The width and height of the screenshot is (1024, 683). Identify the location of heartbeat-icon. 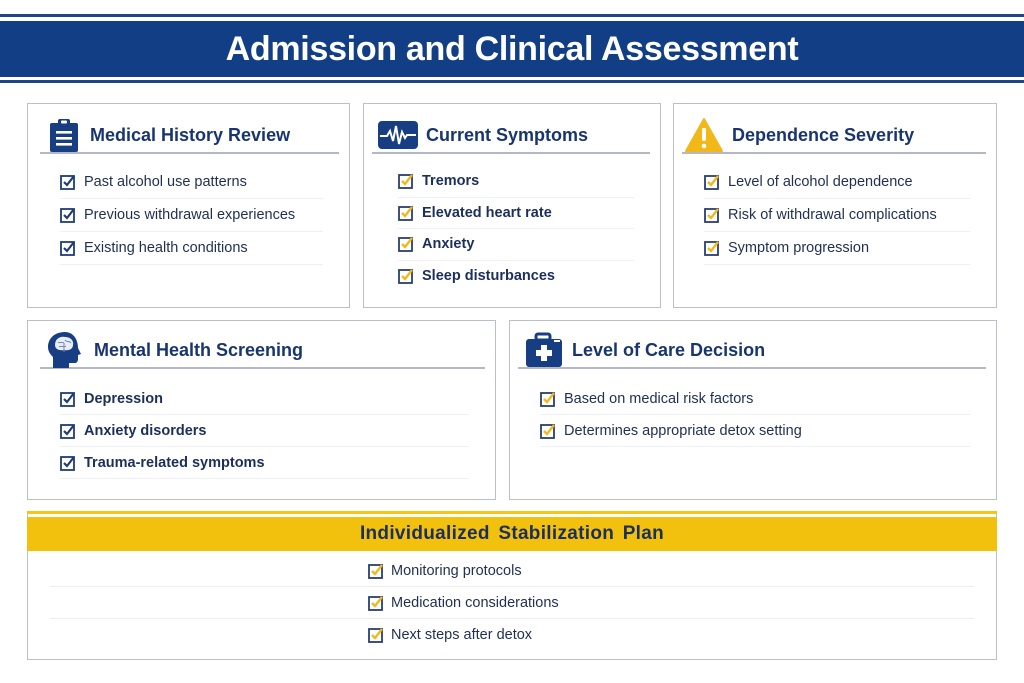
(398, 135).